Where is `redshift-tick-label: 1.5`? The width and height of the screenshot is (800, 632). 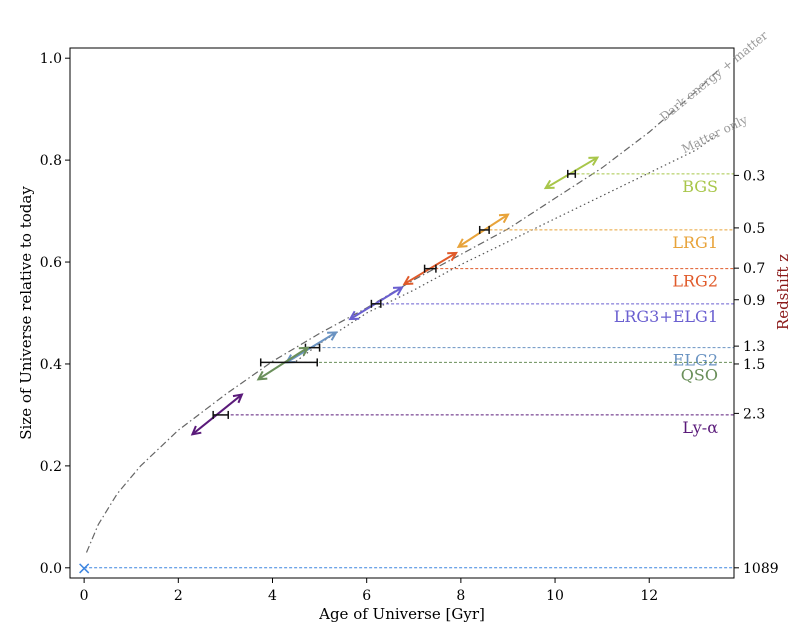 redshift-tick-label: 1.5 is located at coordinates (754, 365).